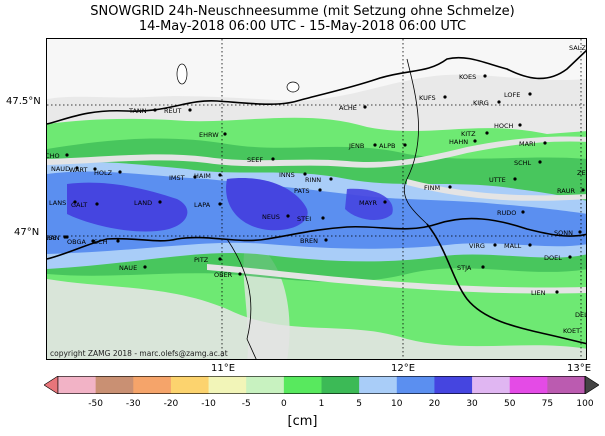 Image resolution: width=605 pixels, height=436 pixels. I want to click on colorbar-tick-label: 100, so click(585, 404).